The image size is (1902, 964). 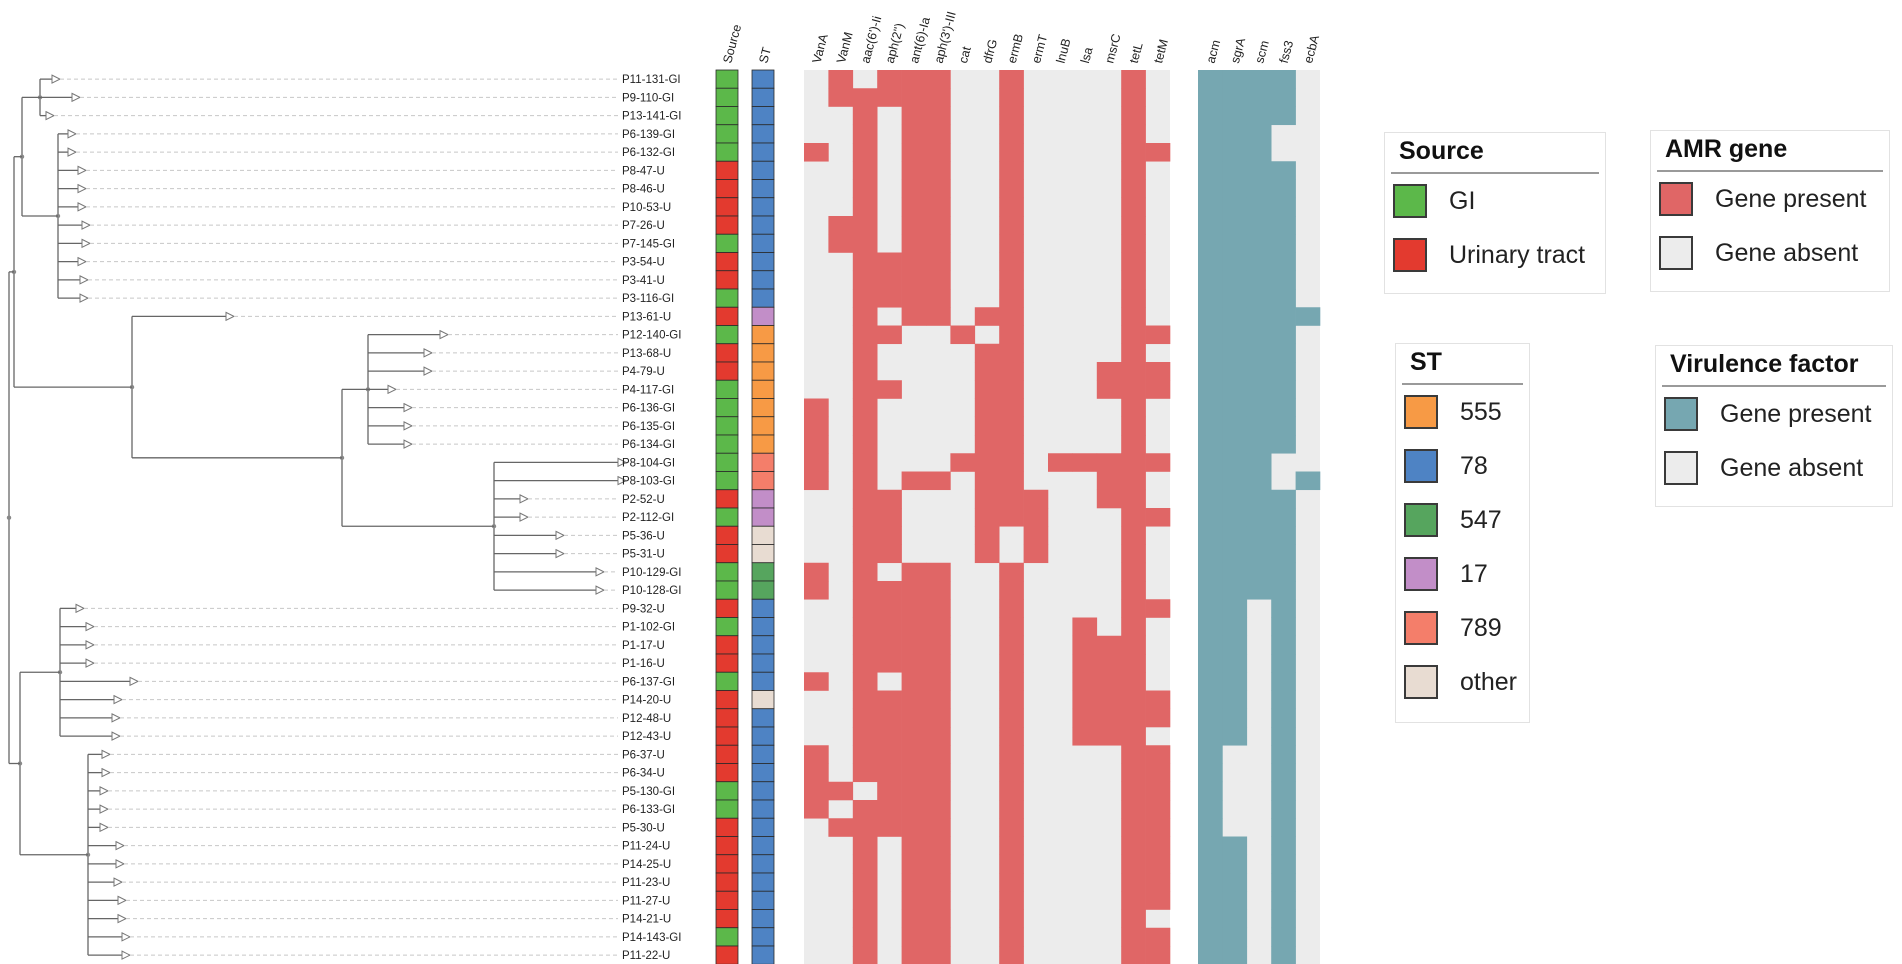 I want to click on isolate-label: P14-21-U, so click(x=646, y=920).